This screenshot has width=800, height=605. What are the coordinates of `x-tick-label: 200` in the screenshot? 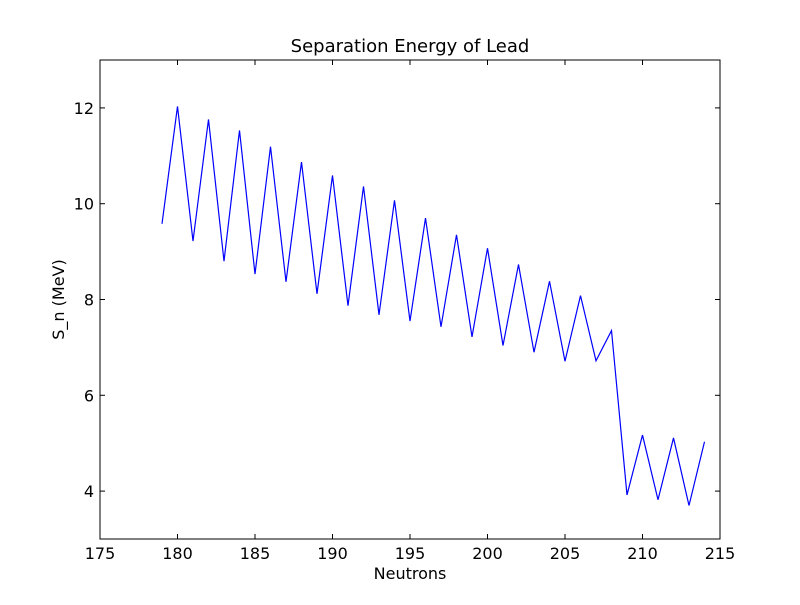 It's located at (487, 553).